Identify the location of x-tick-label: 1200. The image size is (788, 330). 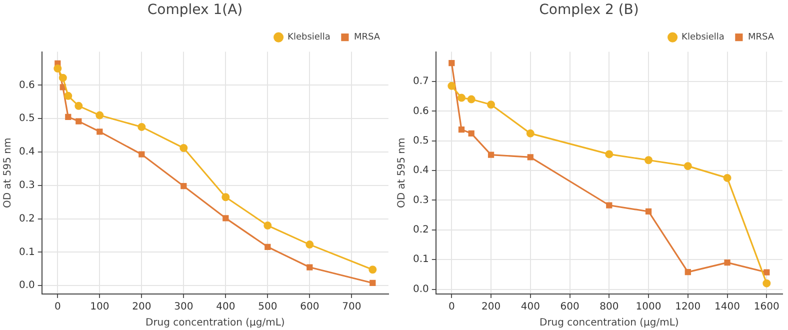
(688, 307).